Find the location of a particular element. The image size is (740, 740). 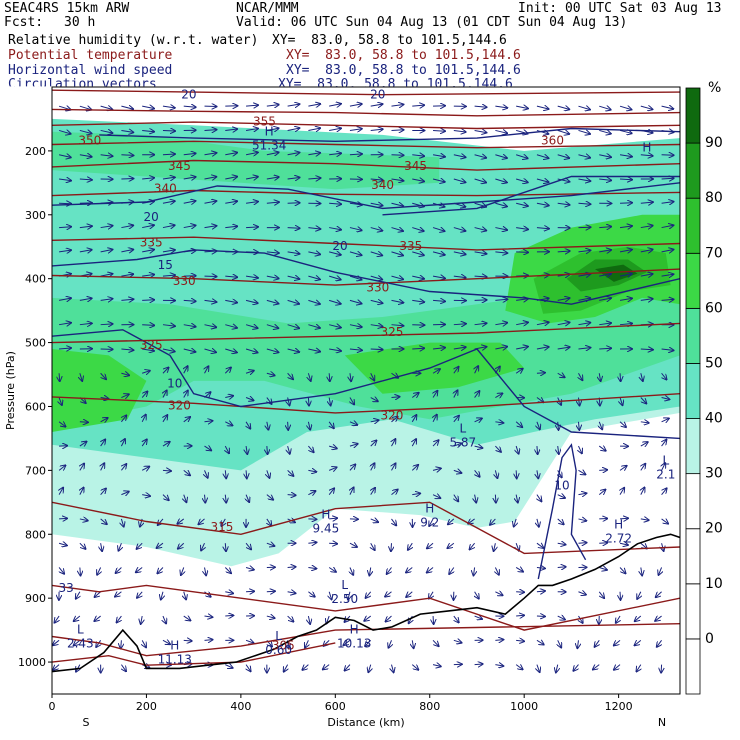

extremum-type-8: H is located at coordinates (354, 630).